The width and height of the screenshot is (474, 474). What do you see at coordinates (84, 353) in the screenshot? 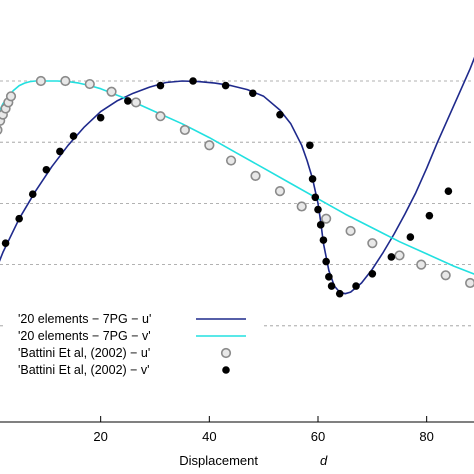
I see `legend-label: 'Battini Et al, (2002) − u'` at bounding box center [84, 353].